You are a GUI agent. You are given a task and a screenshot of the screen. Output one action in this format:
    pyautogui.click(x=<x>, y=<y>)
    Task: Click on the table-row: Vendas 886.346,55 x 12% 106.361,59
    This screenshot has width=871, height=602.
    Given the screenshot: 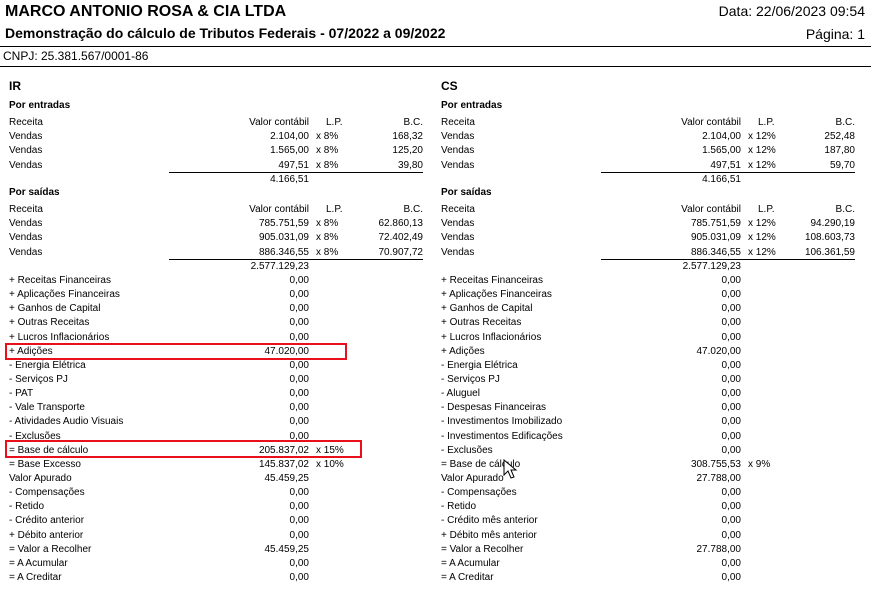 What is the action you would take?
    pyautogui.click(x=651, y=253)
    